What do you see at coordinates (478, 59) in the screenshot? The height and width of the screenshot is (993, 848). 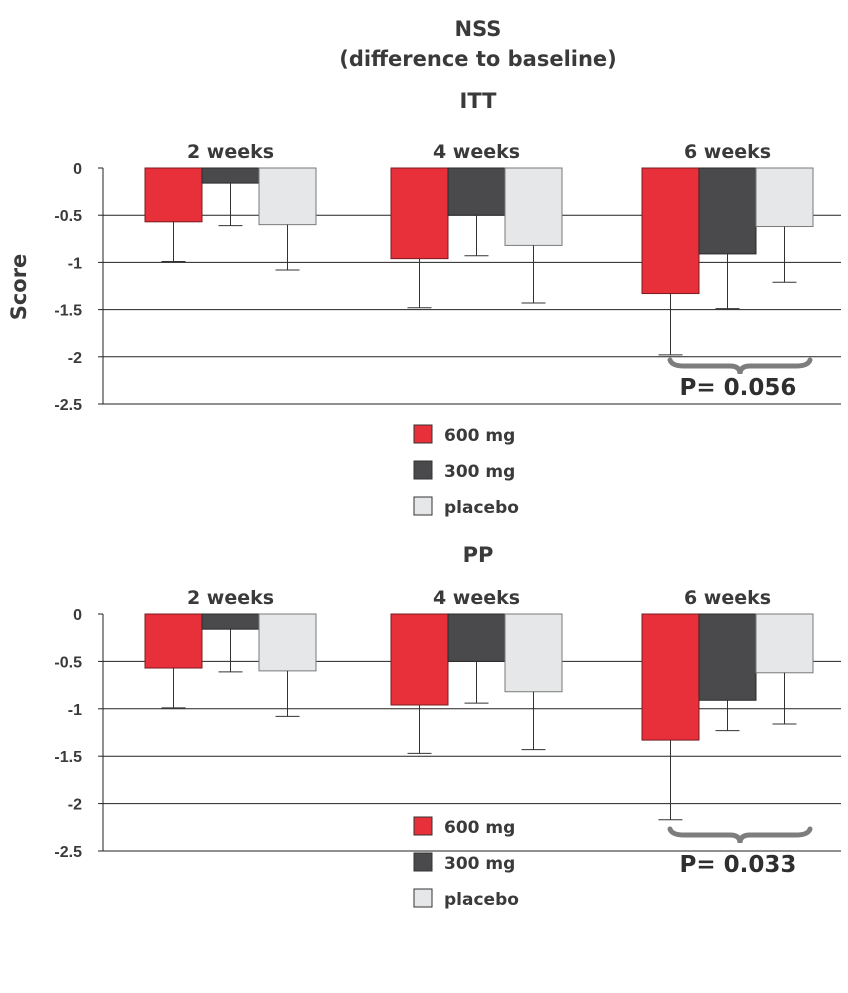 I see `chart-title-line2: (difference to baseline)` at bounding box center [478, 59].